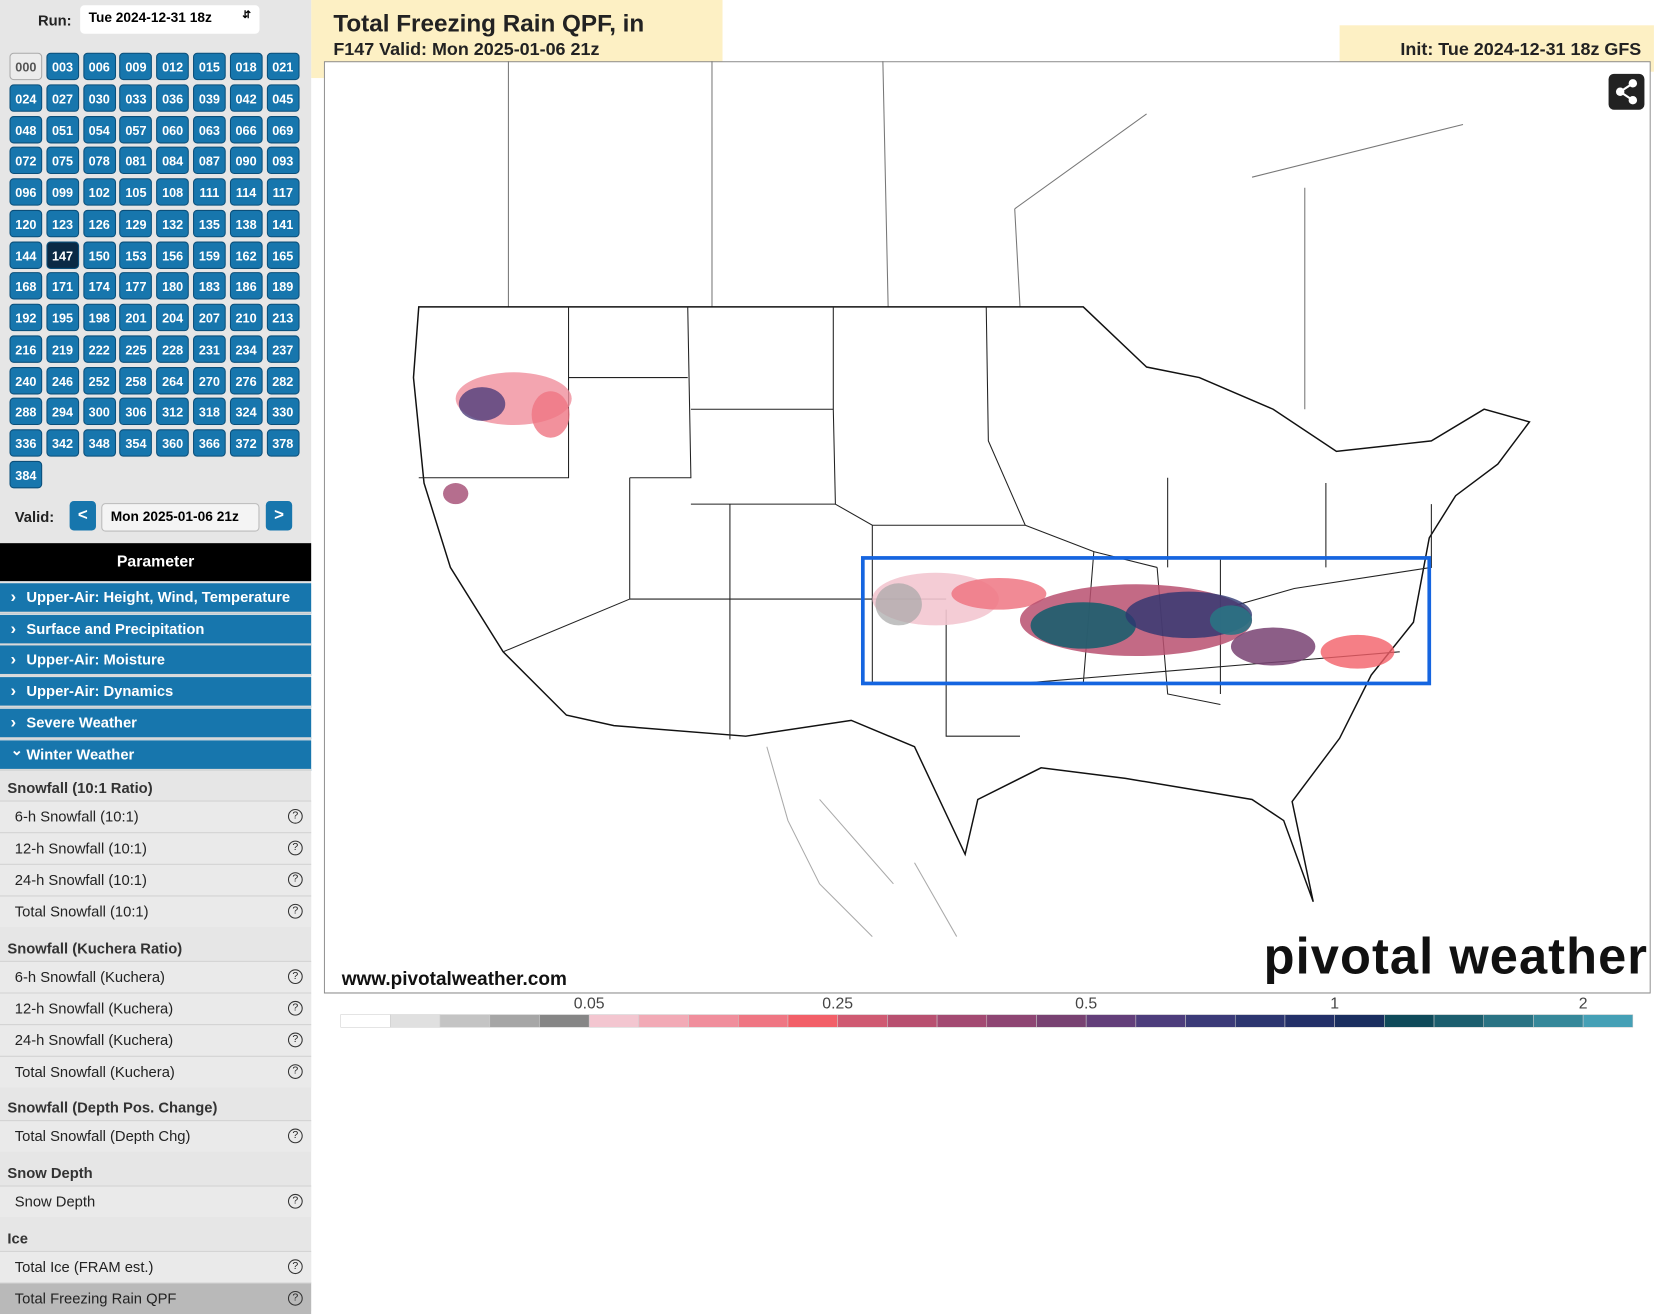 The height and width of the screenshot is (1314, 1654). I want to click on hour-button: 207, so click(209, 317).